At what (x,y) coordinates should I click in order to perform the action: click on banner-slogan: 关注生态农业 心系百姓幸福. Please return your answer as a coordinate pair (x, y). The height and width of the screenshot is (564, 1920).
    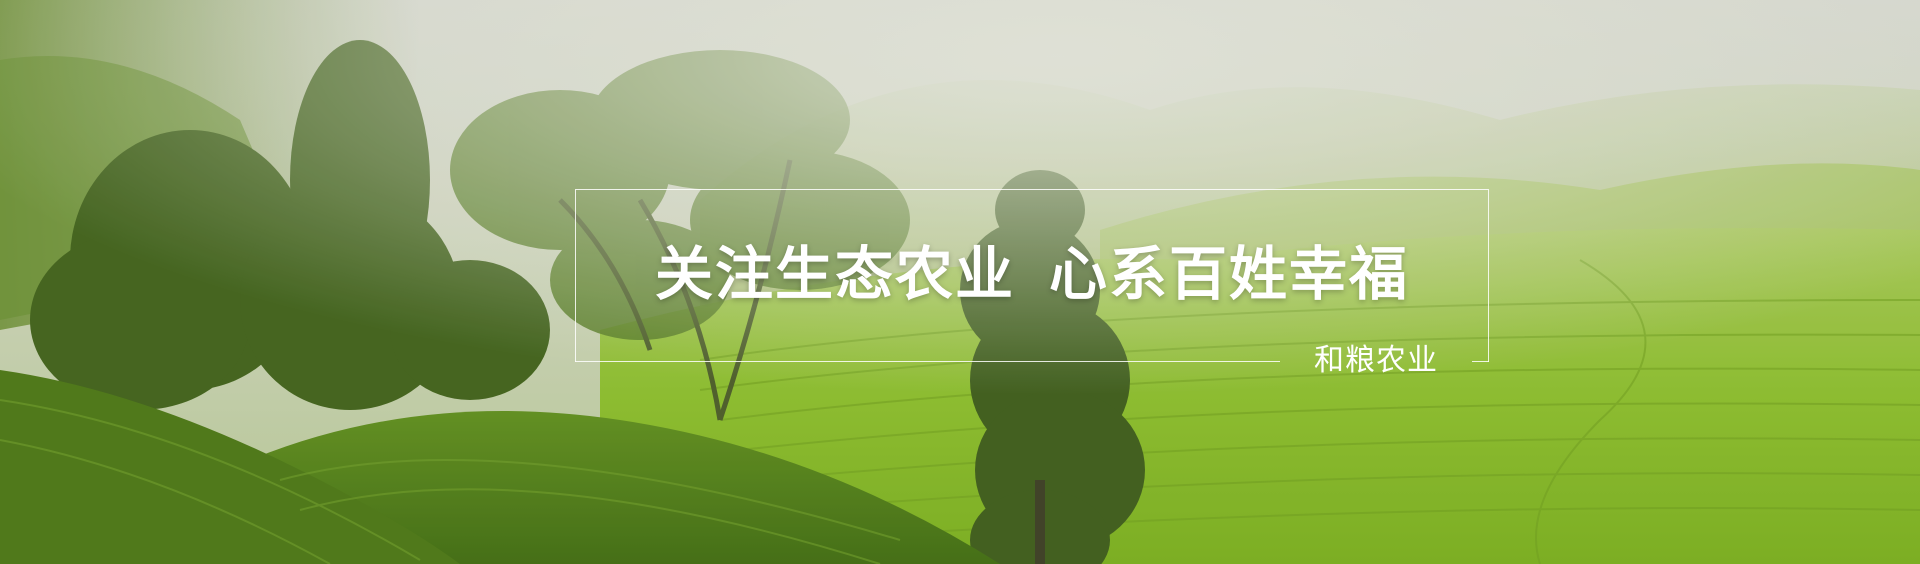
    Looking at the image, I should click on (1032, 274).